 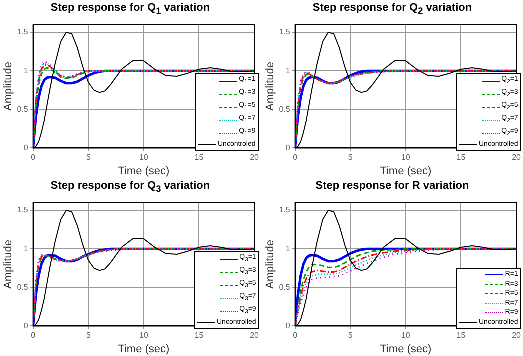 What do you see at coordinates (393, 9) in the screenshot?
I see `chart-title: Step response for Q$_{2}$ variation` at bounding box center [393, 9].